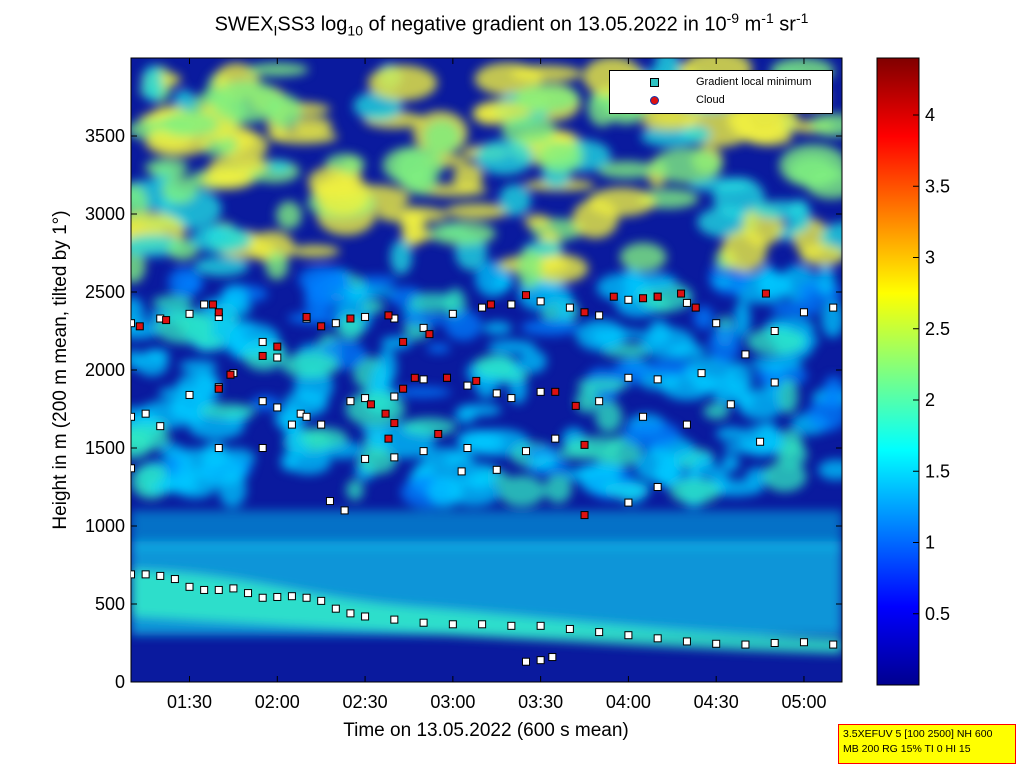  Describe the element at coordinates (628, 702) in the screenshot. I see `x-tick-label: 04:00` at that location.